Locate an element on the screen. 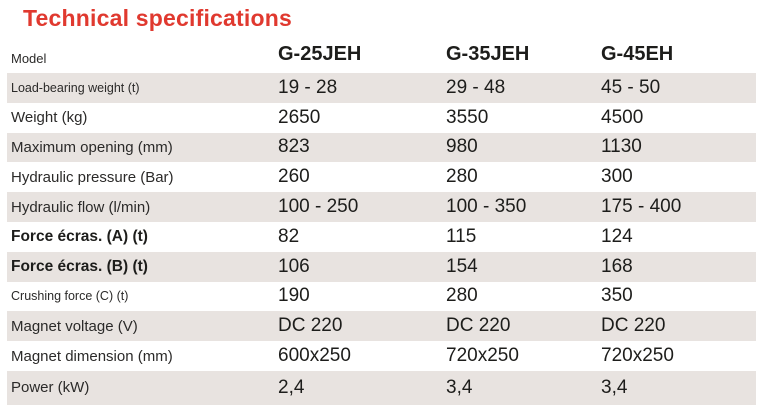 The image size is (768, 415). row-label: Force écras. (B) (t) is located at coordinates (79, 266).